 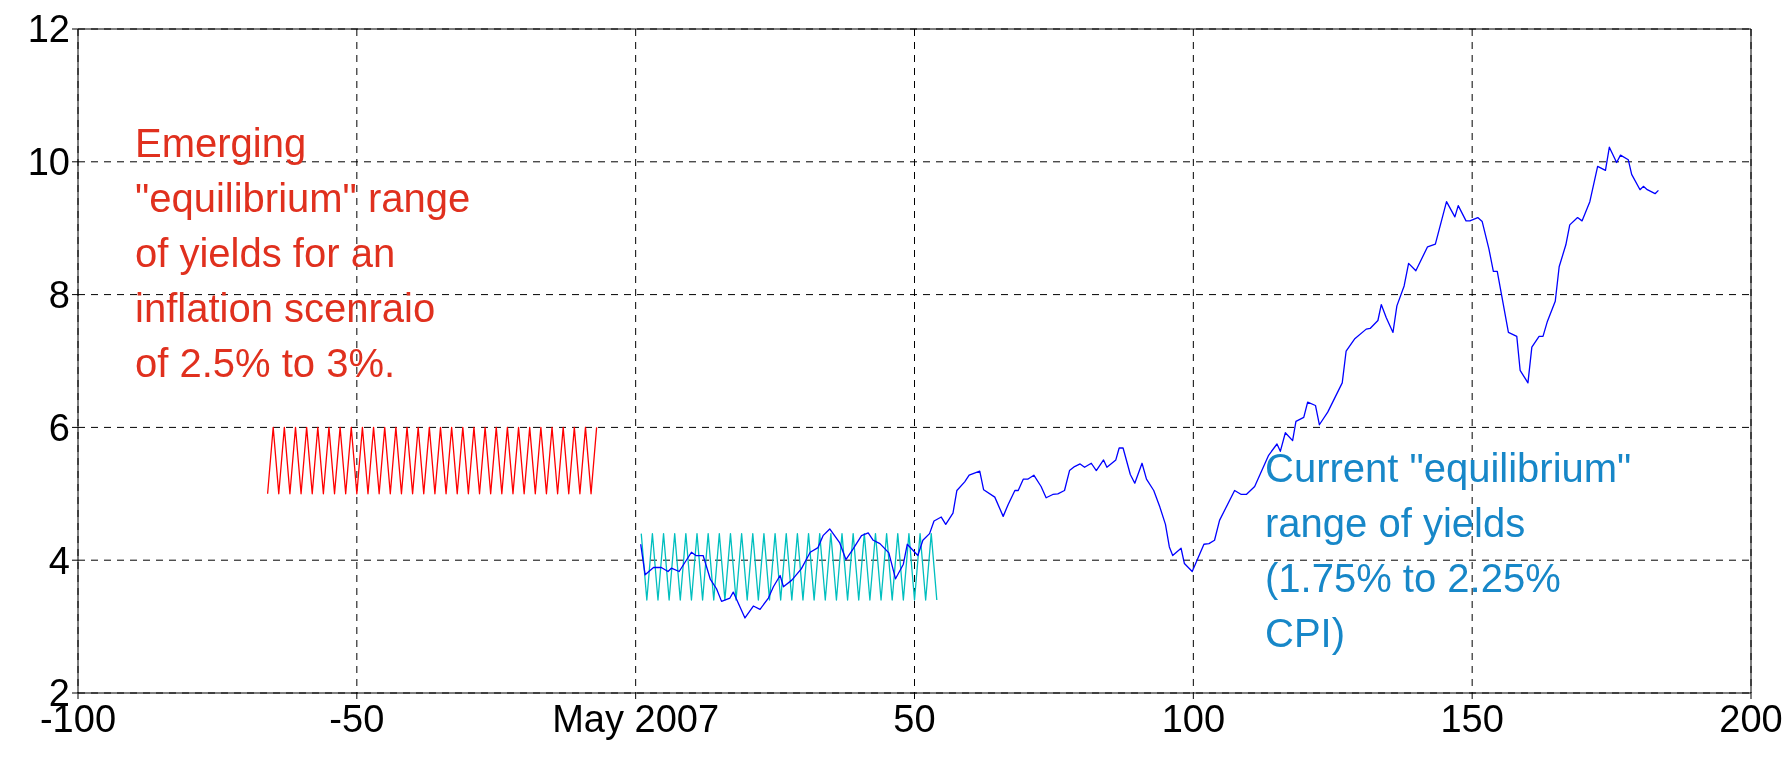 I want to click on x-tick-label: 100, so click(x=1193, y=718).